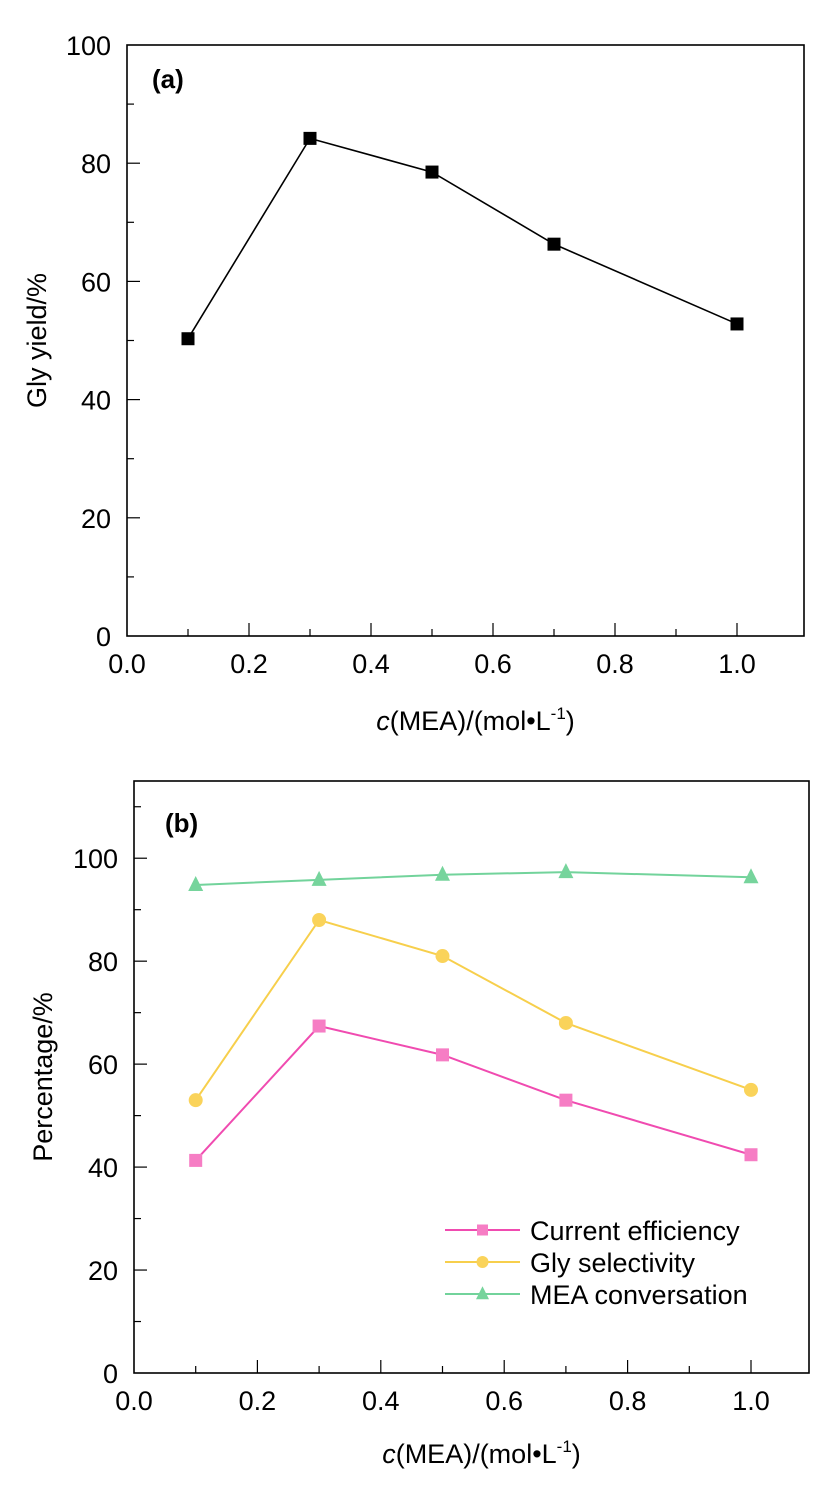 The width and height of the screenshot is (832, 1498). What do you see at coordinates (639, 1295) in the screenshot?
I see `legend-label: MEA conversation` at bounding box center [639, 1295].